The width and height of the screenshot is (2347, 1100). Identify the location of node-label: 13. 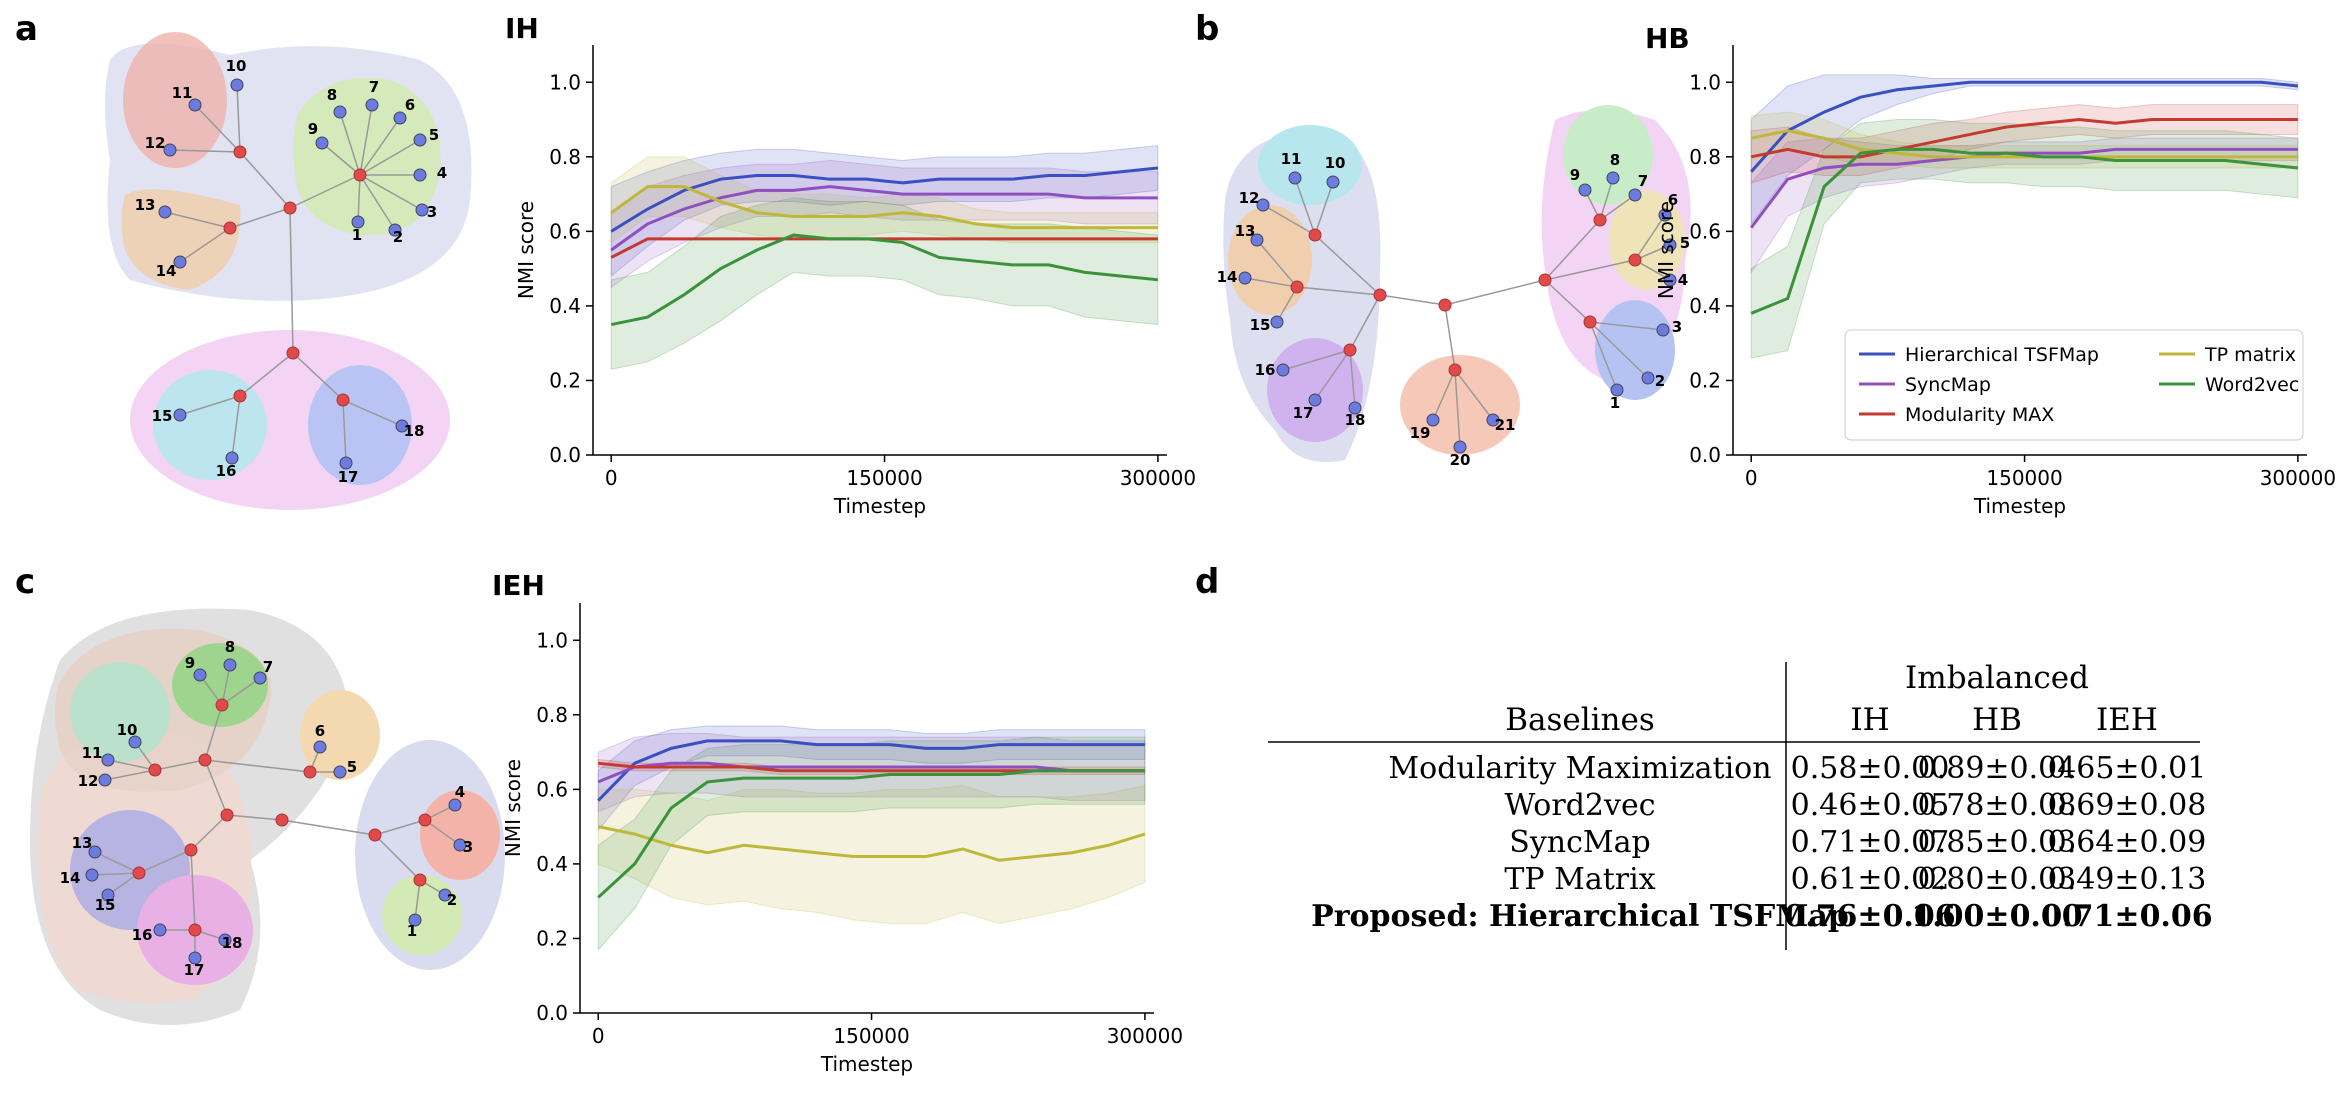
(82, 843).